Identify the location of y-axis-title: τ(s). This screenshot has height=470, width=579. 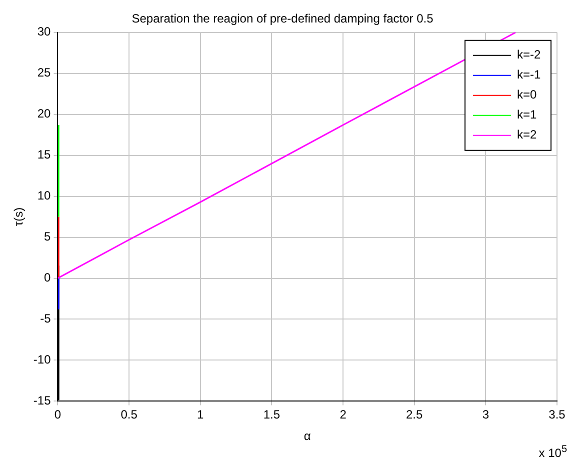
(19, 216).